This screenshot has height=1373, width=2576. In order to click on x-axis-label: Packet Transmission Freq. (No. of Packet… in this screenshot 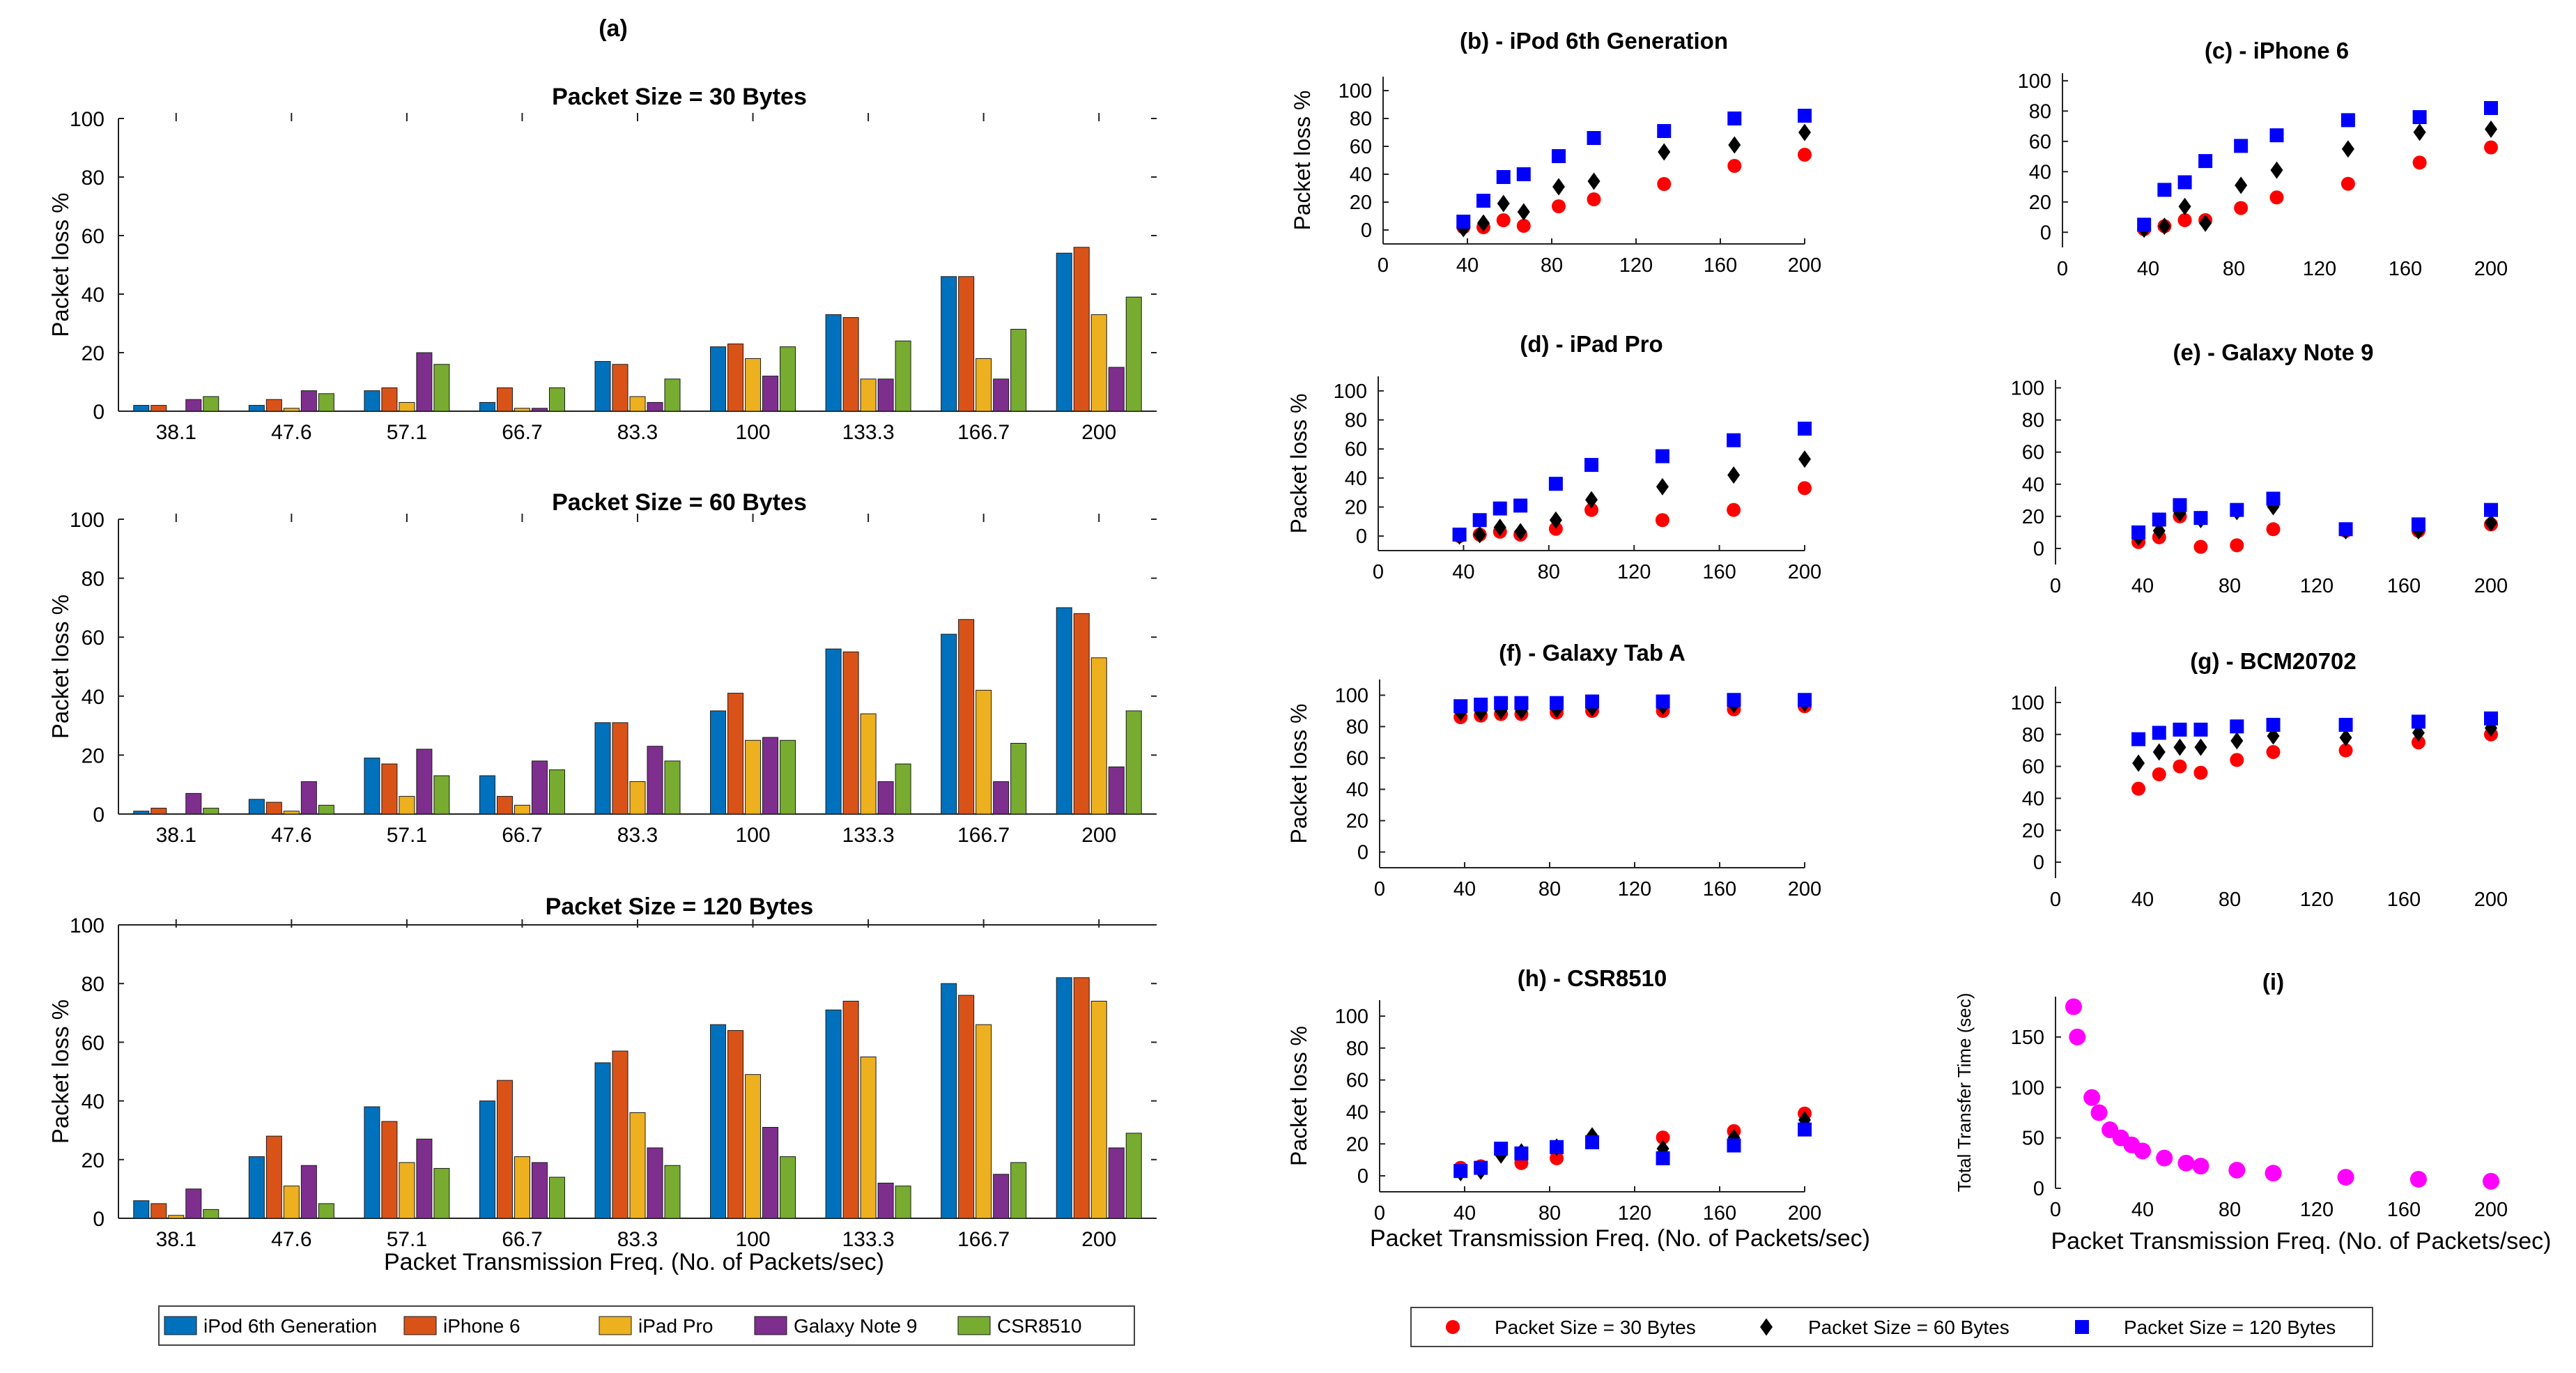, I will do `click(2301, 1241)`.